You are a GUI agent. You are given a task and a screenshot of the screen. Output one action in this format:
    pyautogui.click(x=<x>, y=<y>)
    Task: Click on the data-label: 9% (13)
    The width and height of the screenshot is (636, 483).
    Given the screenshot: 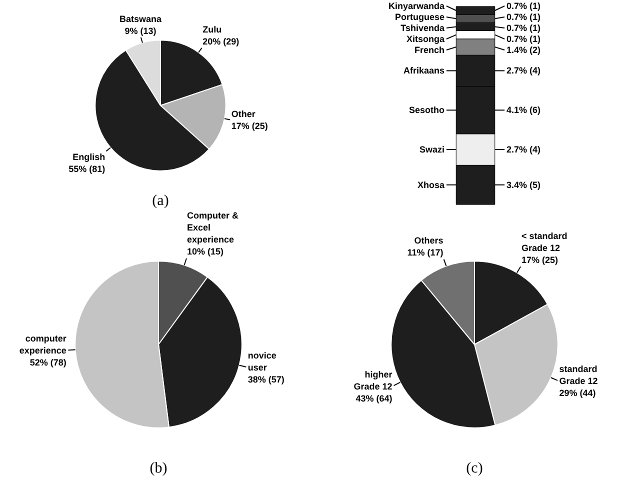 What is the action you would take?
    pyautogui.click(x=140, y=31)
    